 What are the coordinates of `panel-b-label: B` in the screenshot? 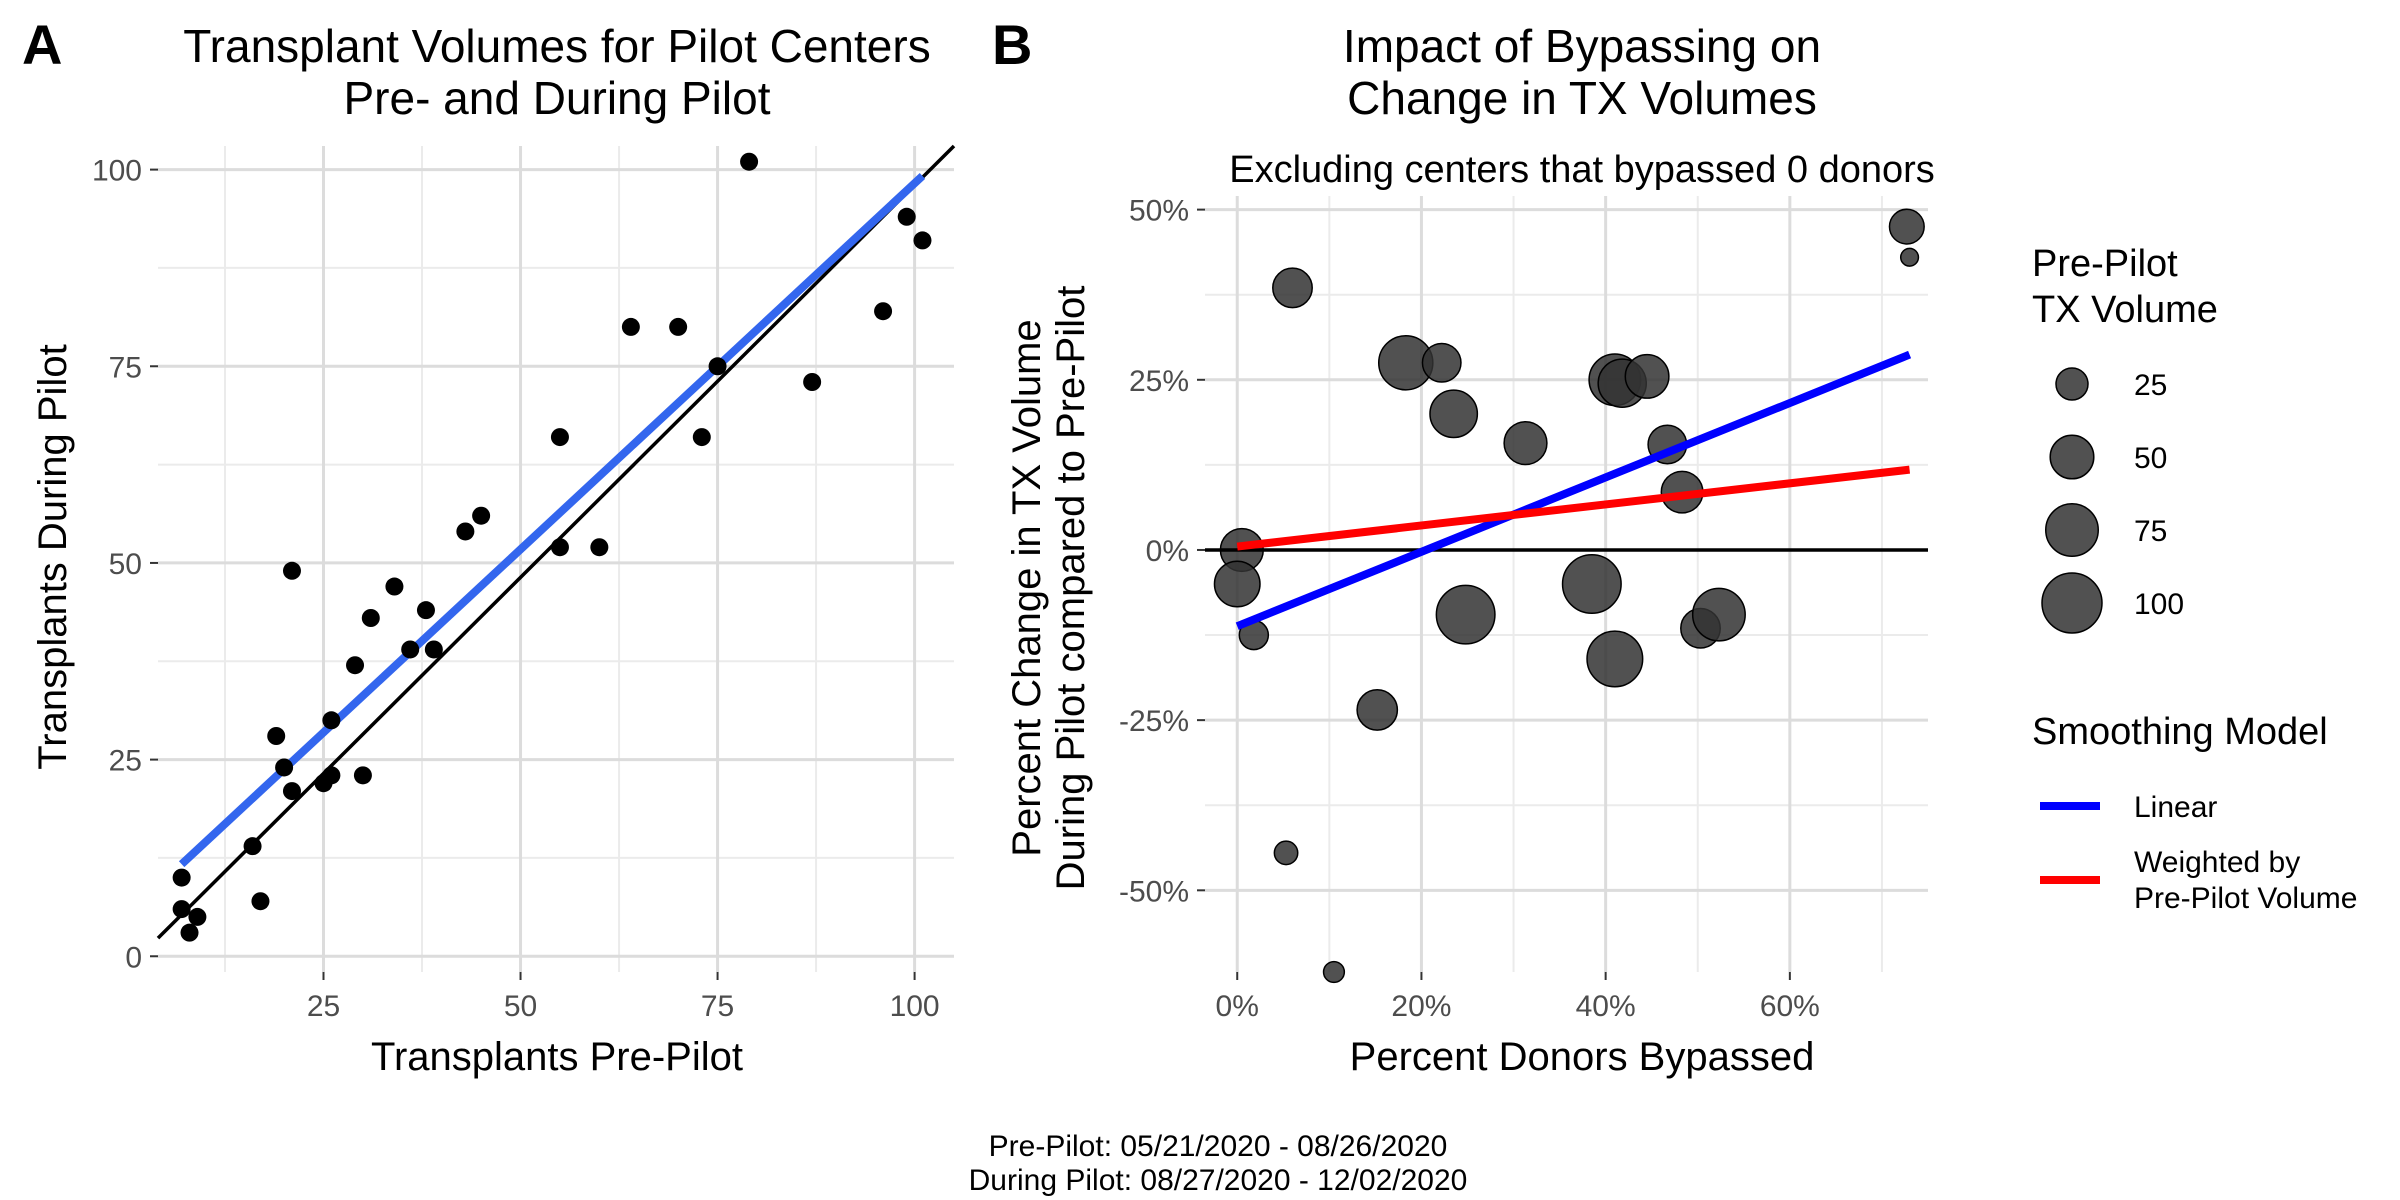 It's located at (1012, 44).